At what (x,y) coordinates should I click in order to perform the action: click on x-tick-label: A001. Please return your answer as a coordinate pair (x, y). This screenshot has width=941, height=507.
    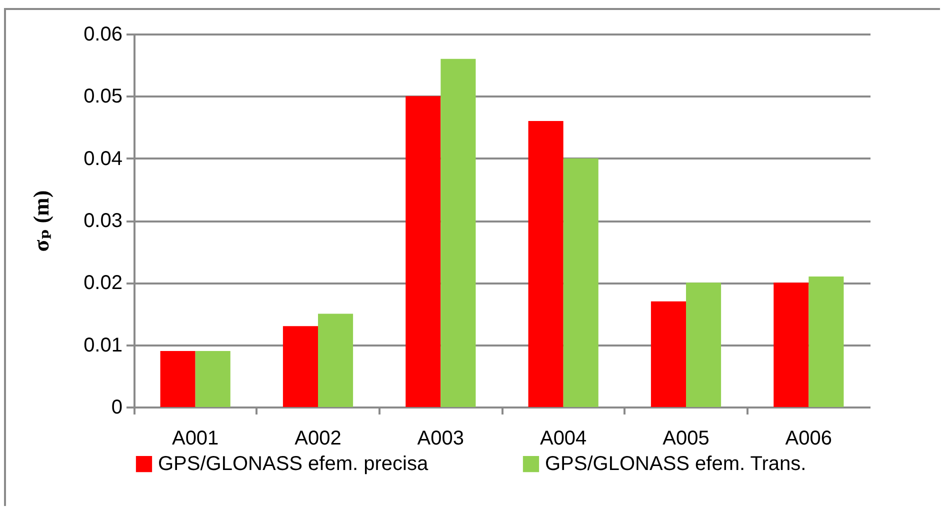
    Looking at the image, I should click on (195, 439).